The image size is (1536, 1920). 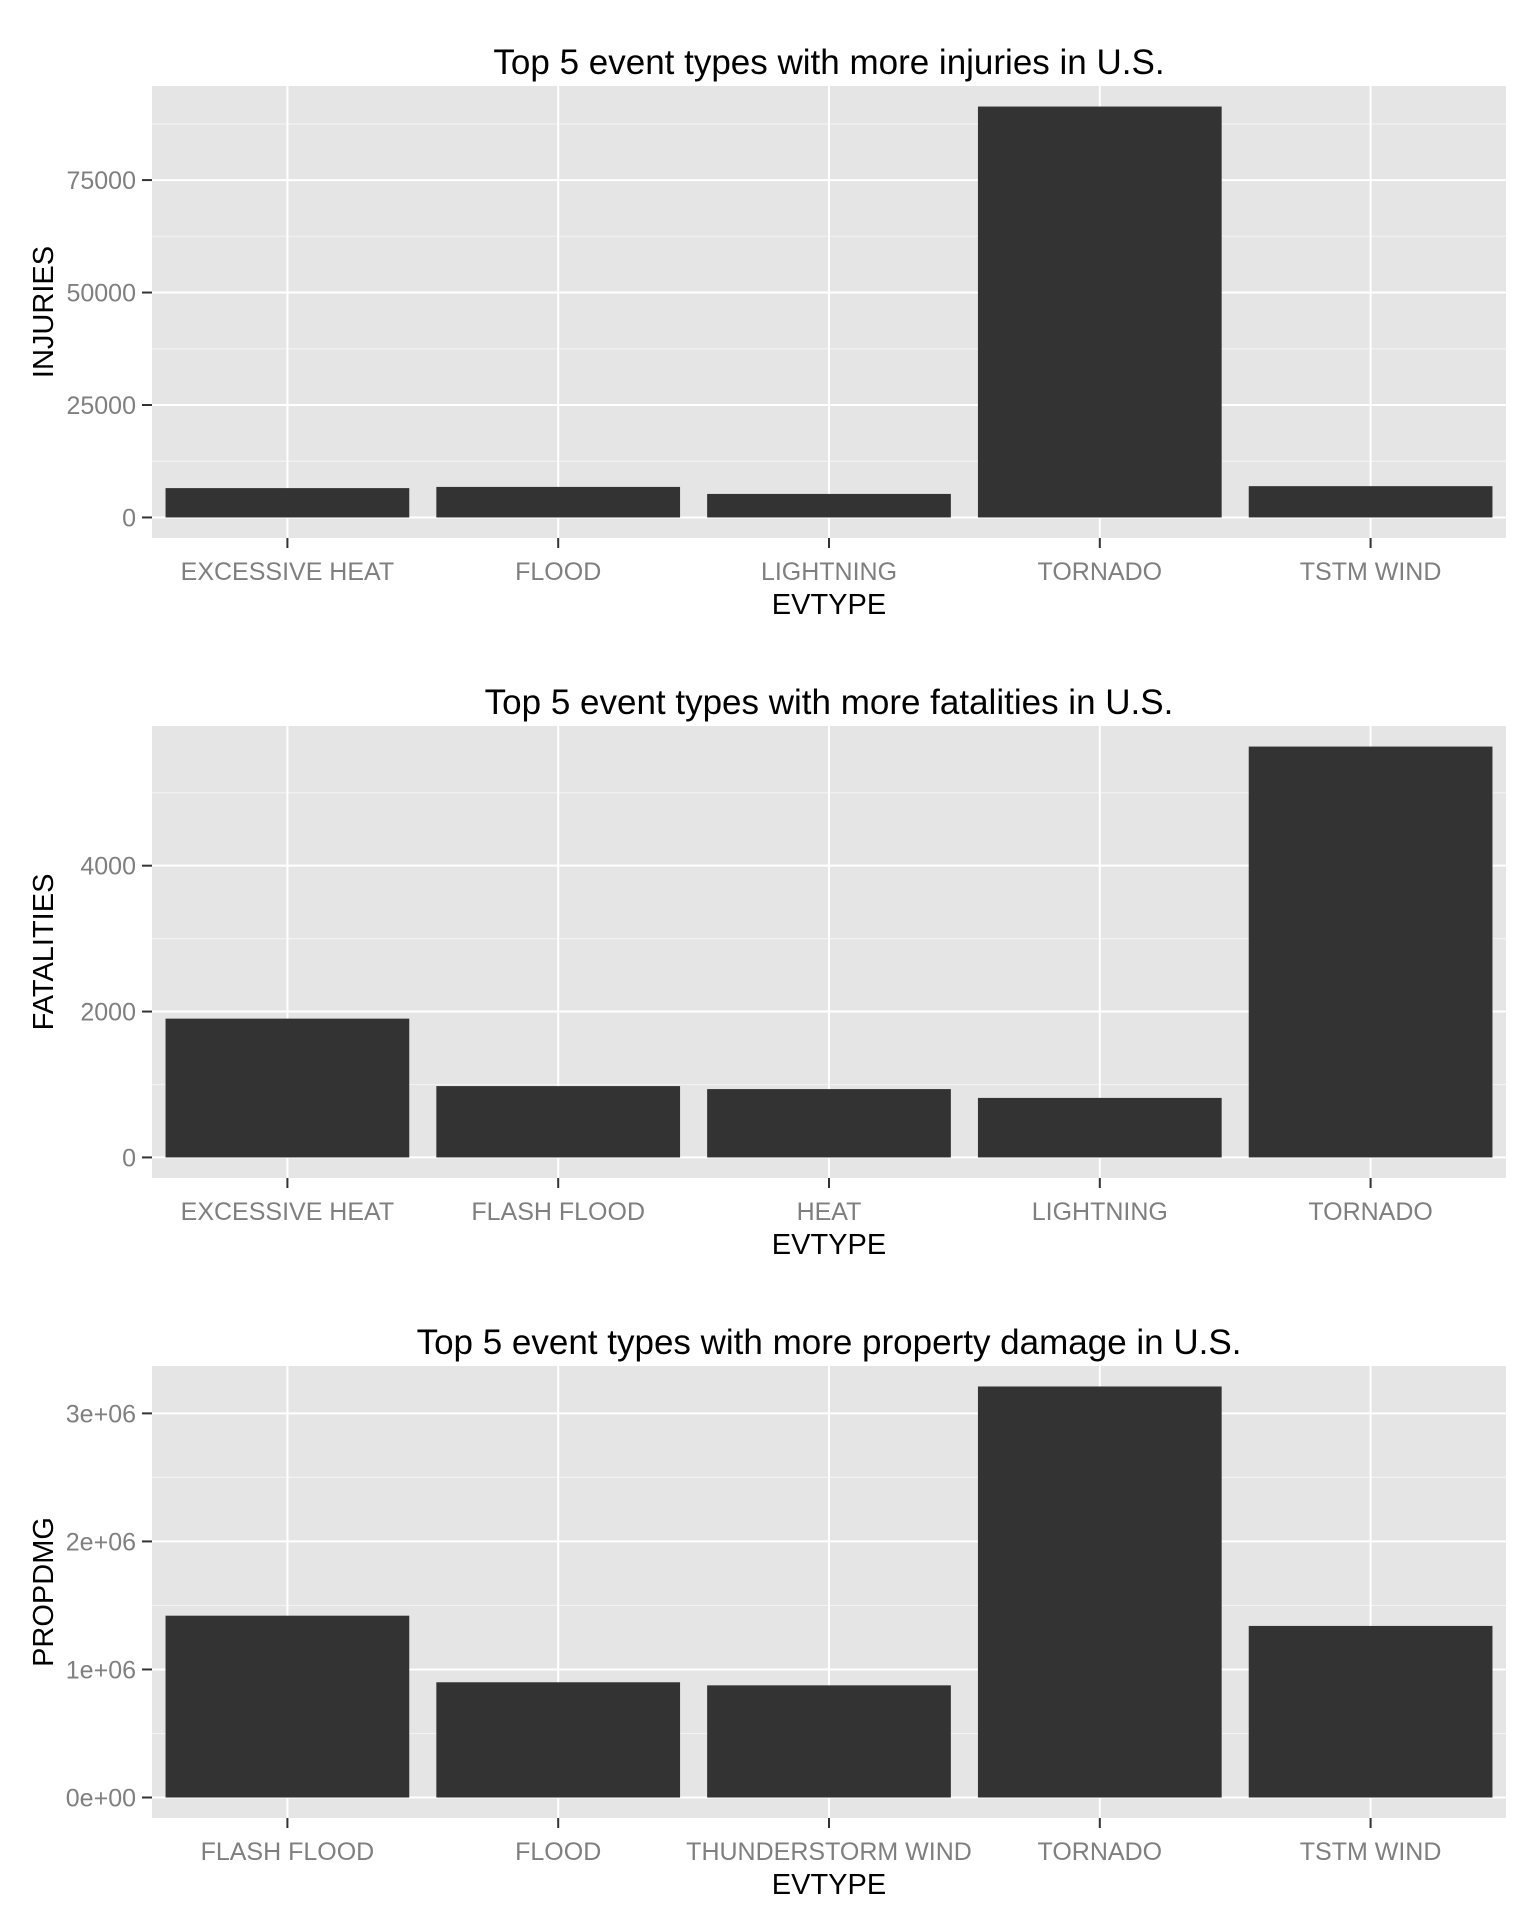 I want to click on y-tick-label: 75000, so click(x=101, y=181).